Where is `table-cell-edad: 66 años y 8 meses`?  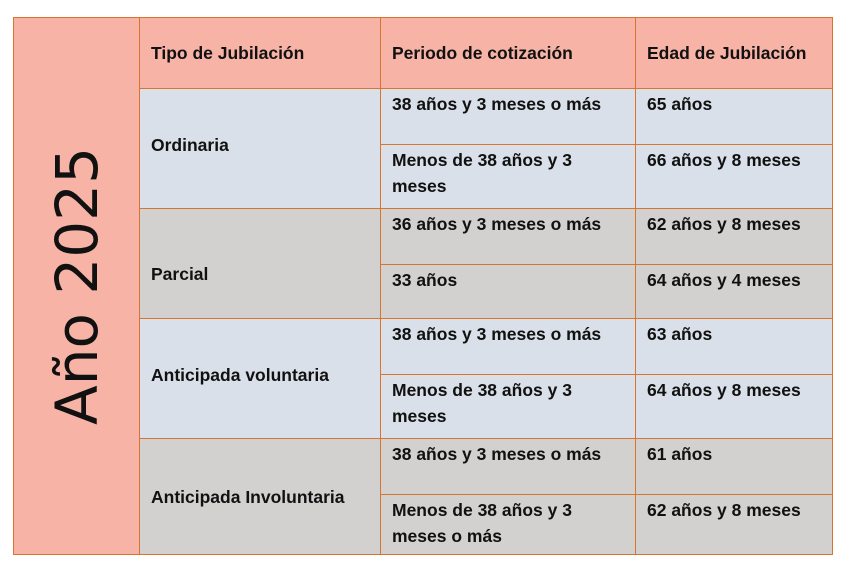 table-cell-edad: 66 años y 8 meses is located at coordinates (734, 176).